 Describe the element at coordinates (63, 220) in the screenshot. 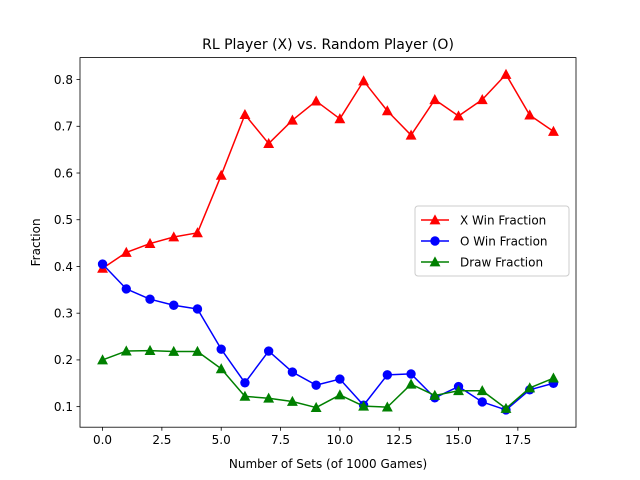

I see `y-tick-label: 0.5` at that location.